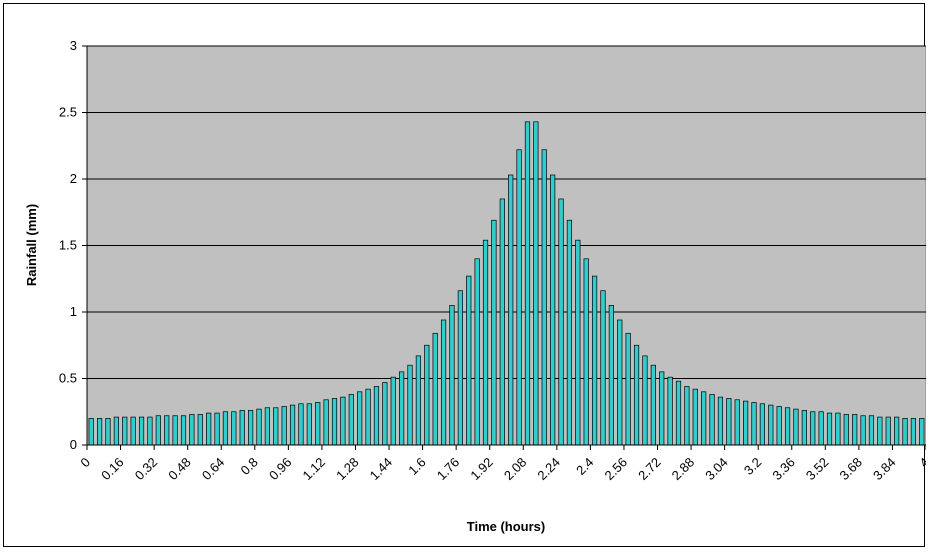  Describe the element at coordinates (146, 469) in the screenshot. I see `x-tick-label: 0.32` at that location.